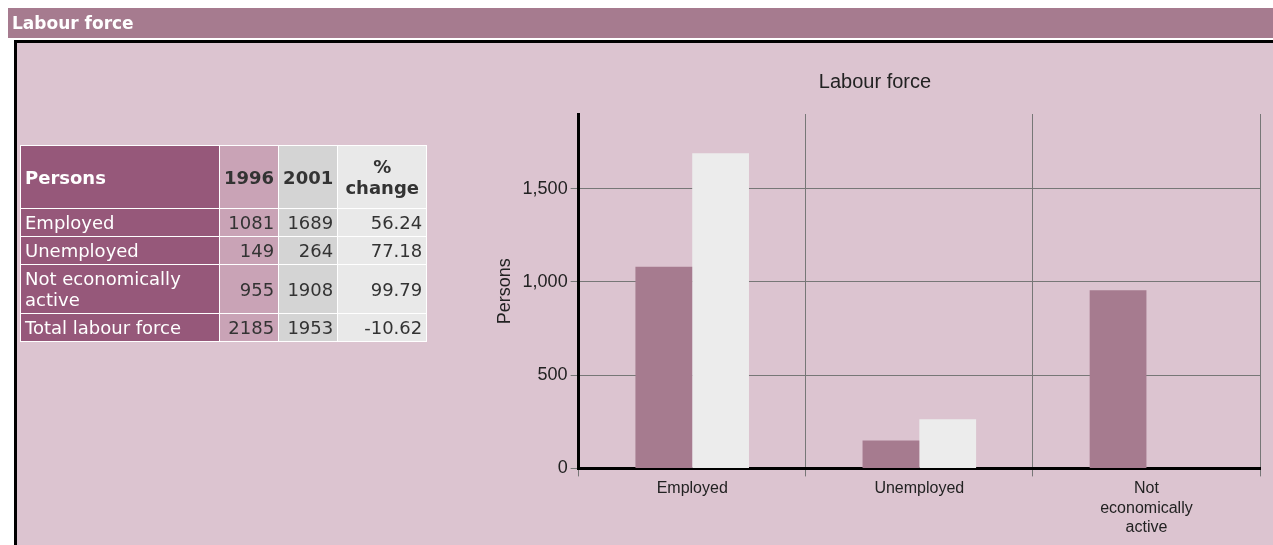 The width and height of the screenshot is (1273, 545). Describe the element at coordinates (640, 23) in the screenshot. I see `text: Labour force` at that location.